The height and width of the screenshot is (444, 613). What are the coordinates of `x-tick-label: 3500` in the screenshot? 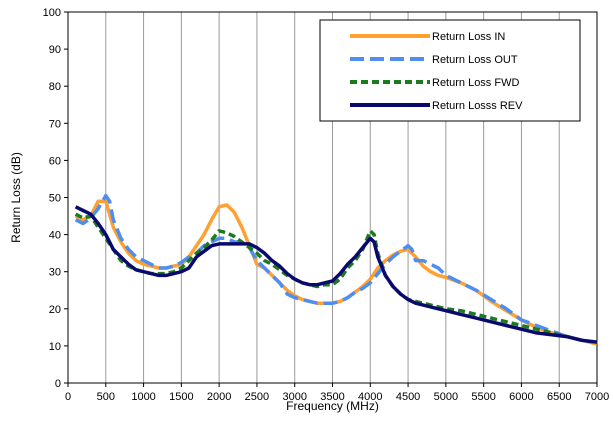 It's located at (332, 397).